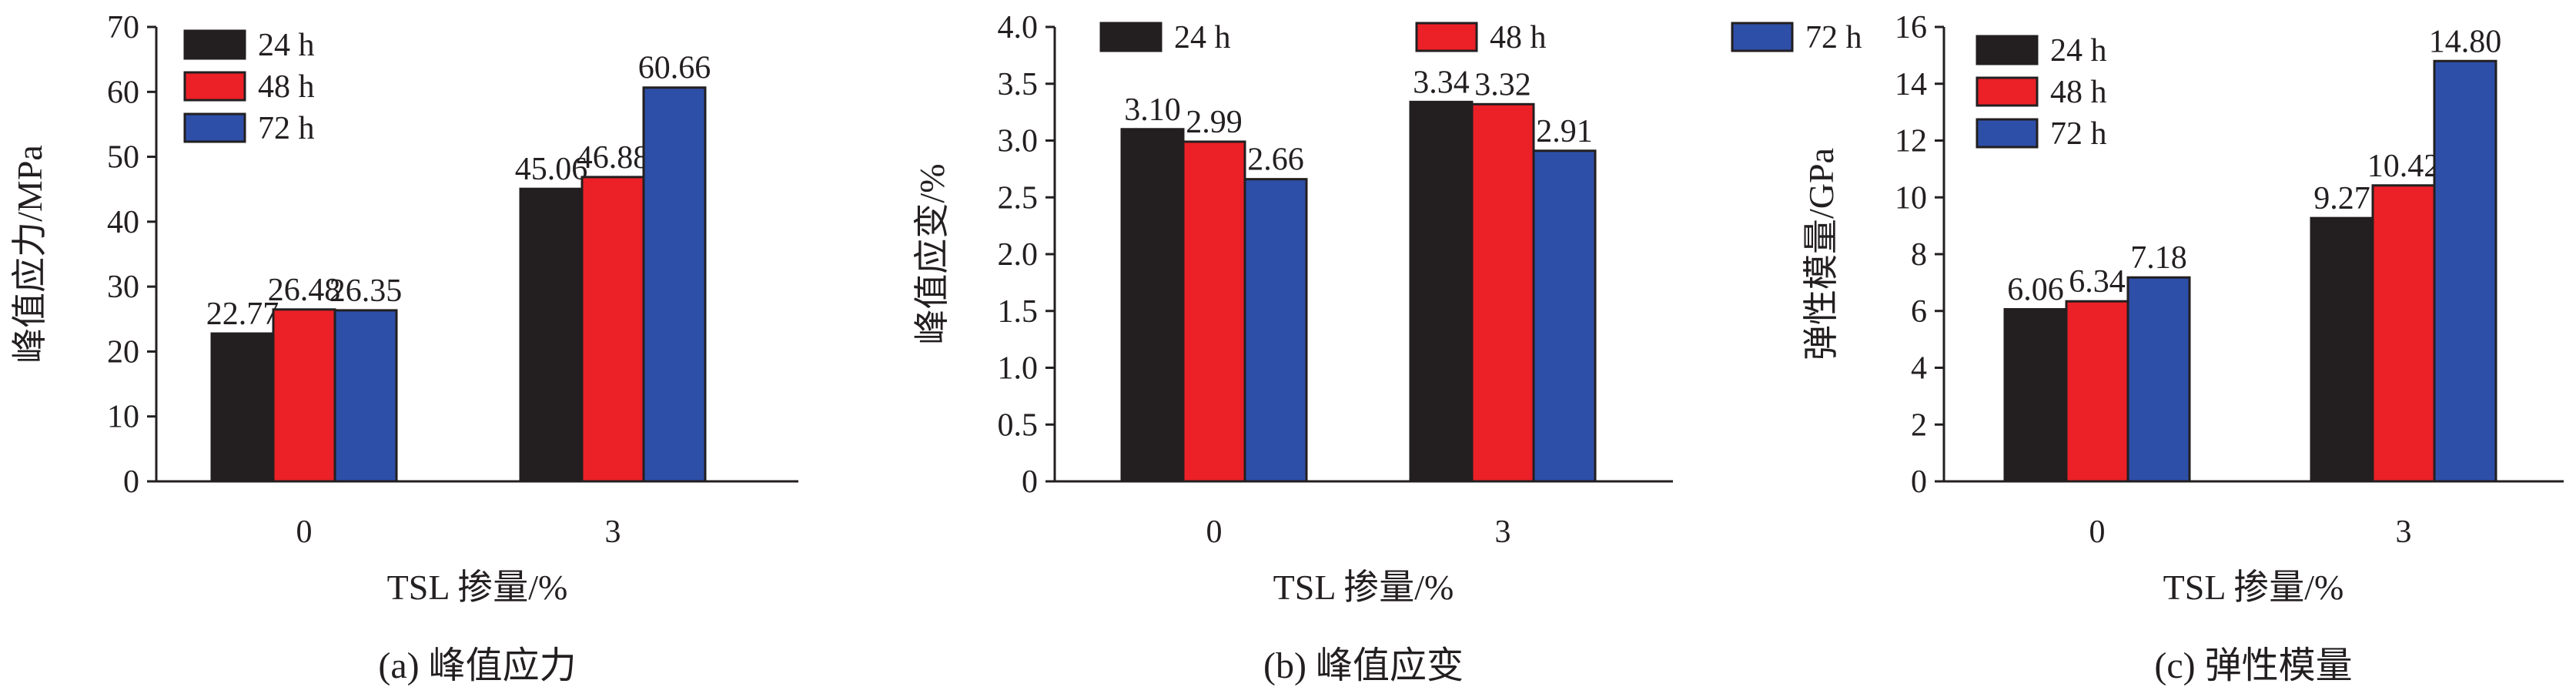 The image size is (2576, 697). What do you see at coordinates (932, 253) in the screenshot?
I see `y-axis-title: 峰值应变/%` at bounding box center [932, 253].